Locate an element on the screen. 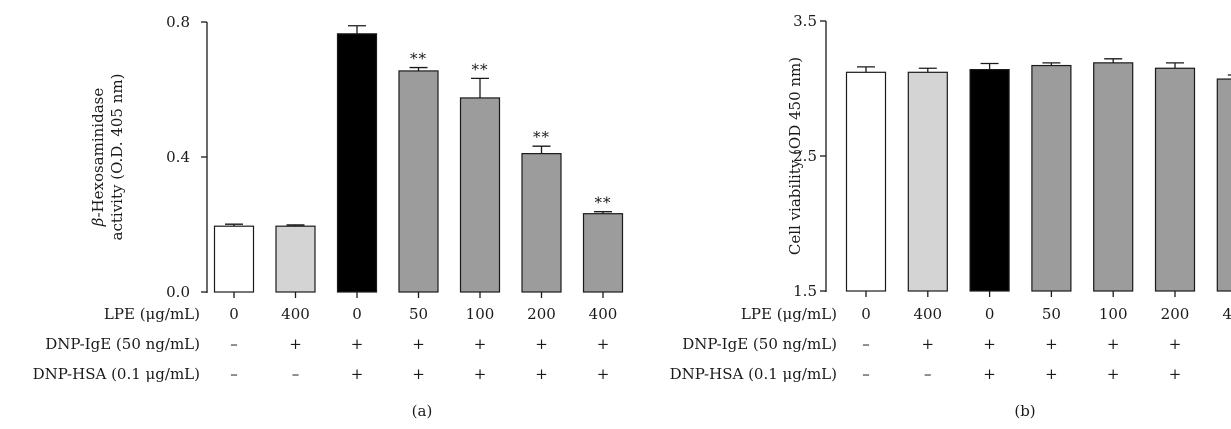 Image resolution: width=1231 pixels, height=429 pixels. panel-label: (a) is located at coordinates (422, 411).